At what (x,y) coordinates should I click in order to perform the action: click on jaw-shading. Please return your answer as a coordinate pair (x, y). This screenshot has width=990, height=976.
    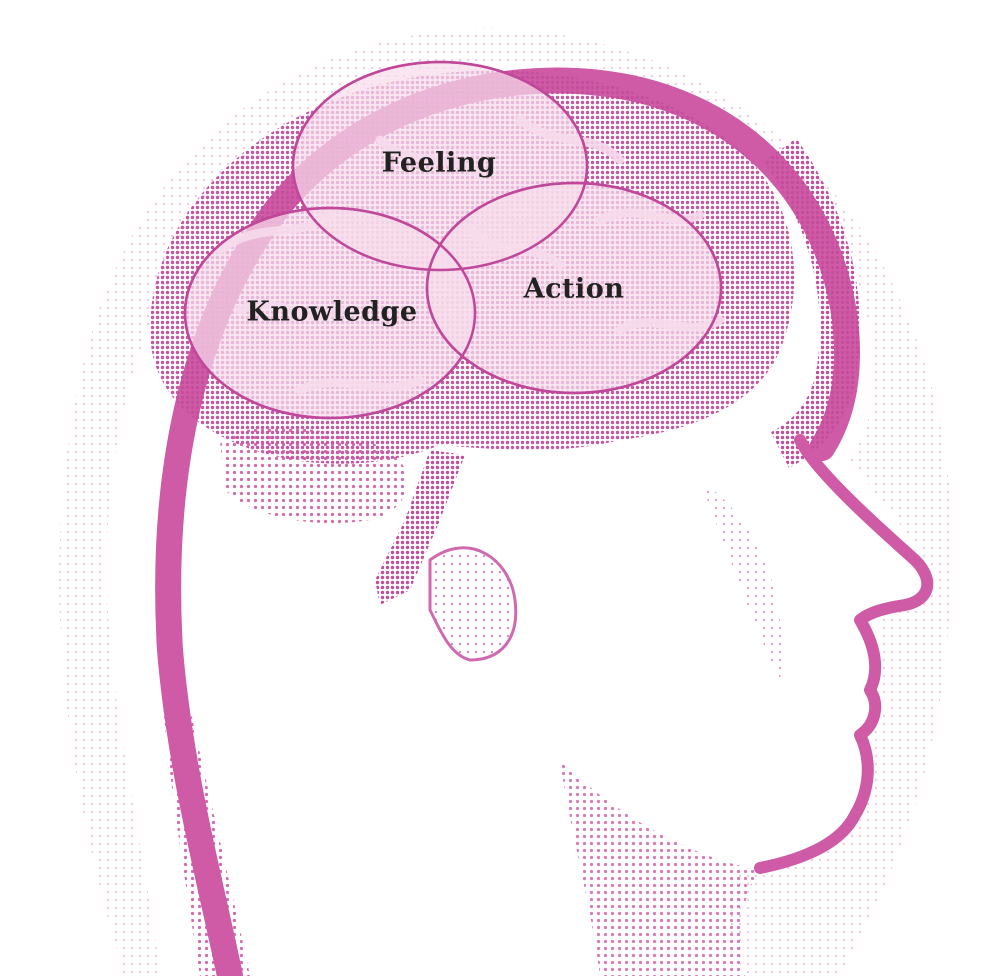
    Looking at the image, I should click on (660, 868).